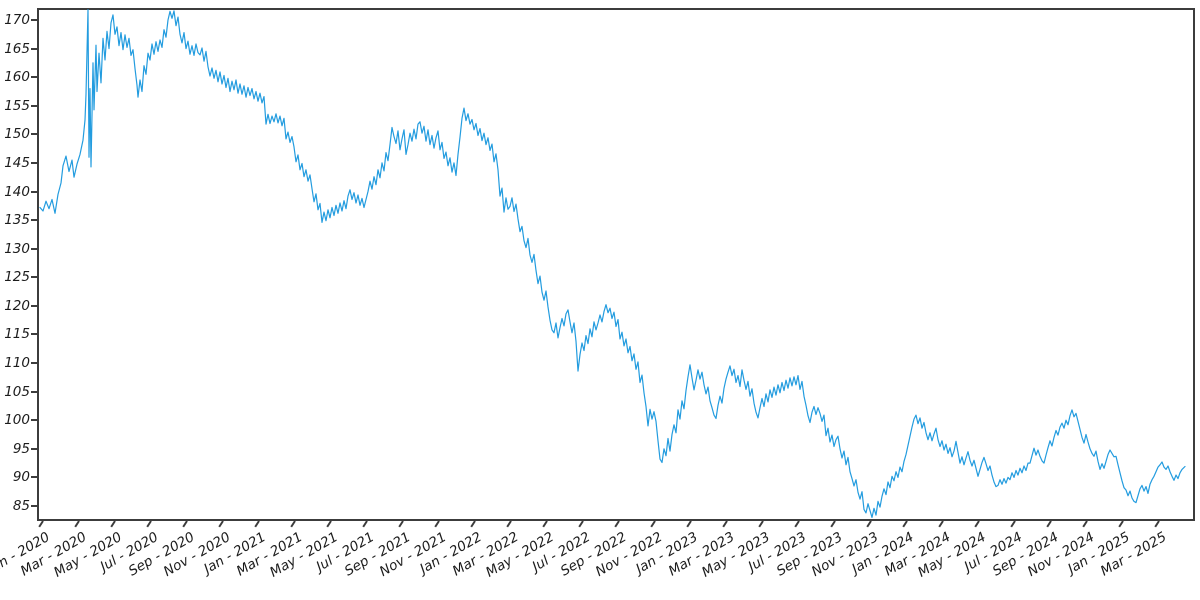 This screenshot has height=600, width=1200. Describe the element at coordinates (17, 363) in the screenshot. I see `y-tick-label: 110` at that location.